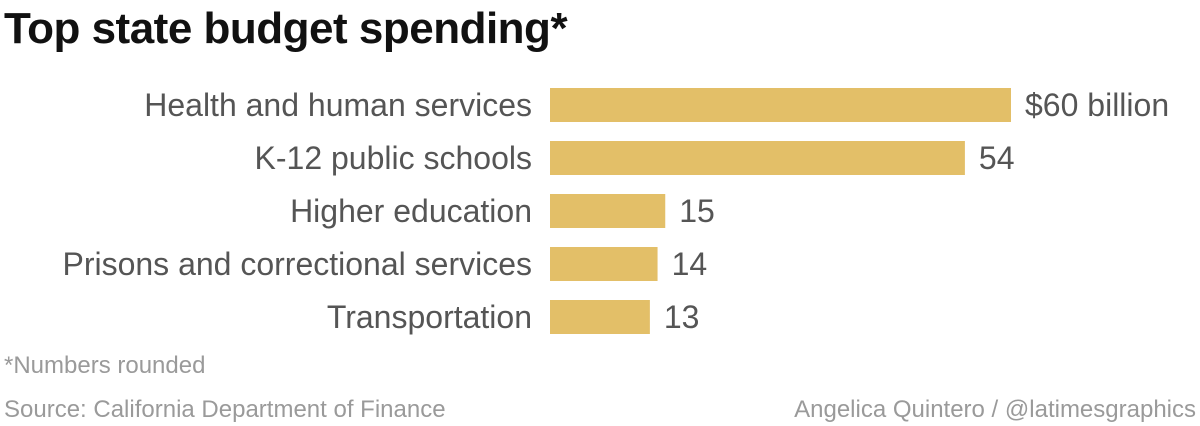 The width and height of the screenshot is (1200, 426). I want to click on source-credit: Source: California Department of Finance, so click(225, 409).